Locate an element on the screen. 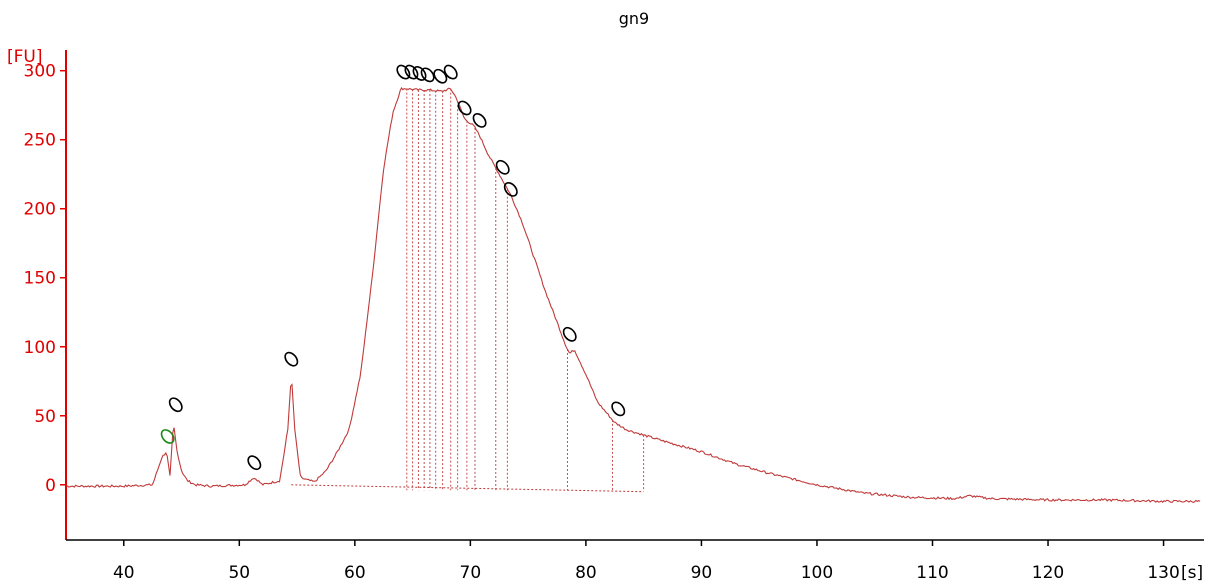 The width and height of the screenshot is (1221, 585). x-tick-label: 60 is located at coordinates (355, 573).